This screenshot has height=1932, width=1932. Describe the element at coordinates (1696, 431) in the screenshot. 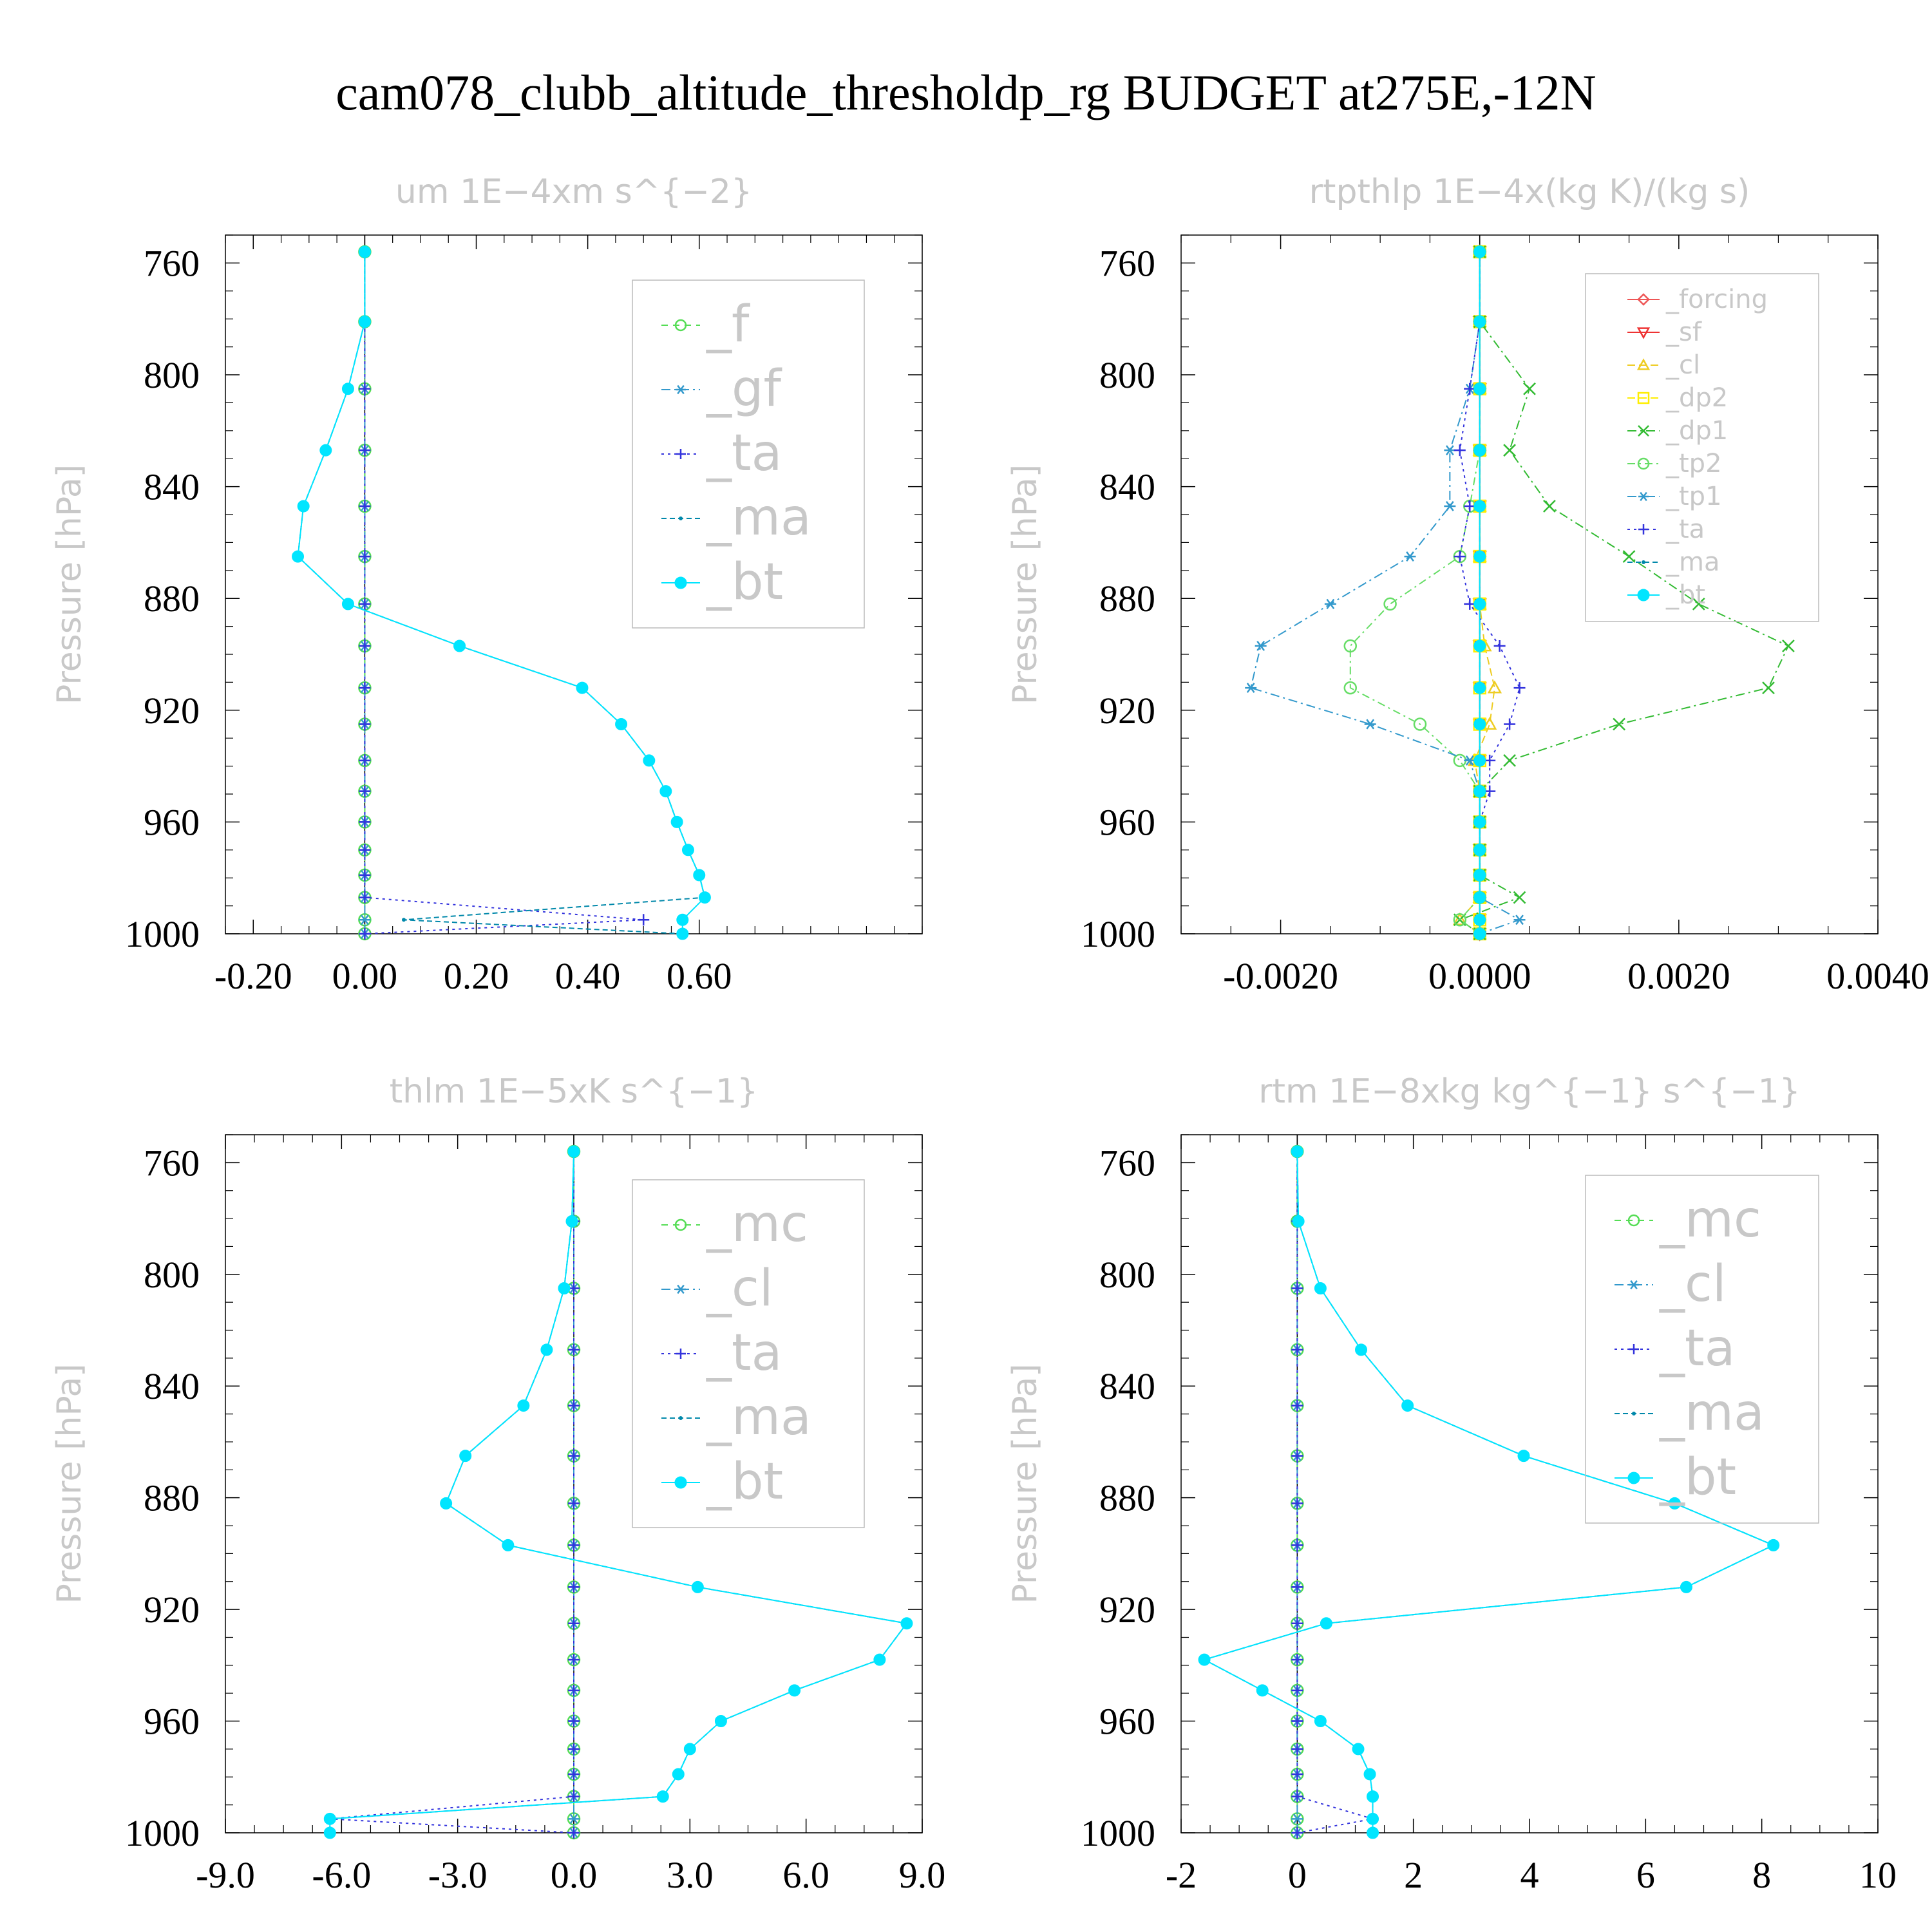

I see `legend-label: _dp1` at that location.